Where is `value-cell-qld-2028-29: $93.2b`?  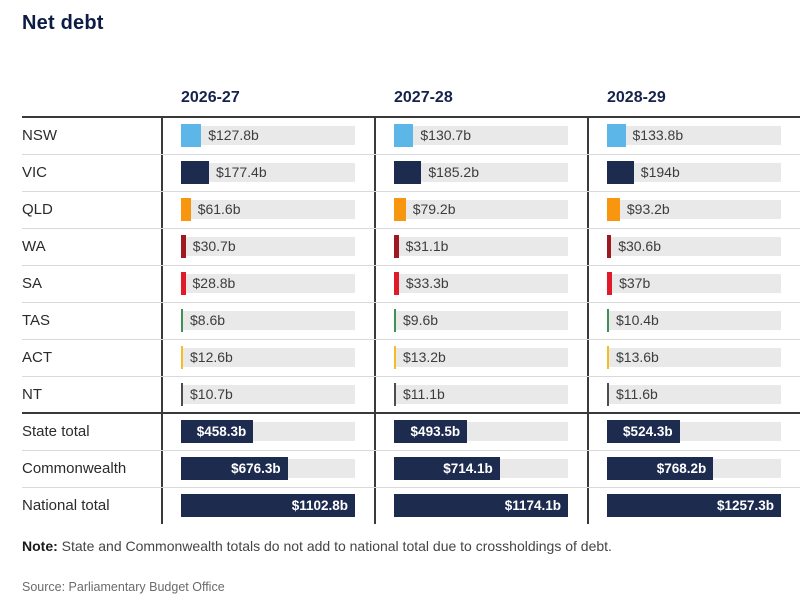
value-cell-qld-2028-29: $93.2b is located at coordinates (693, 210).